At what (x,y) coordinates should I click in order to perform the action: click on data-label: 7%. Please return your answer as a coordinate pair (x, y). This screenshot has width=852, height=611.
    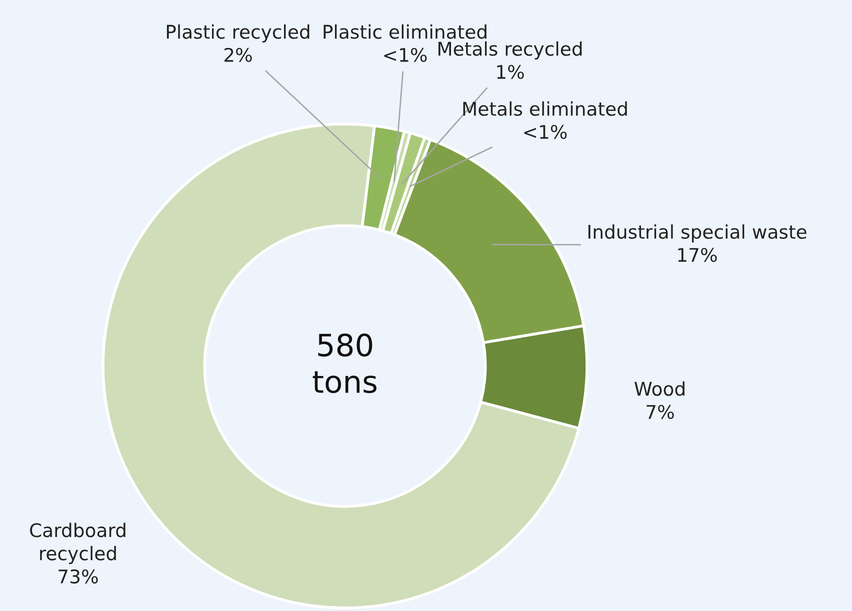
    Looking at the image, I should click on (660, 412).